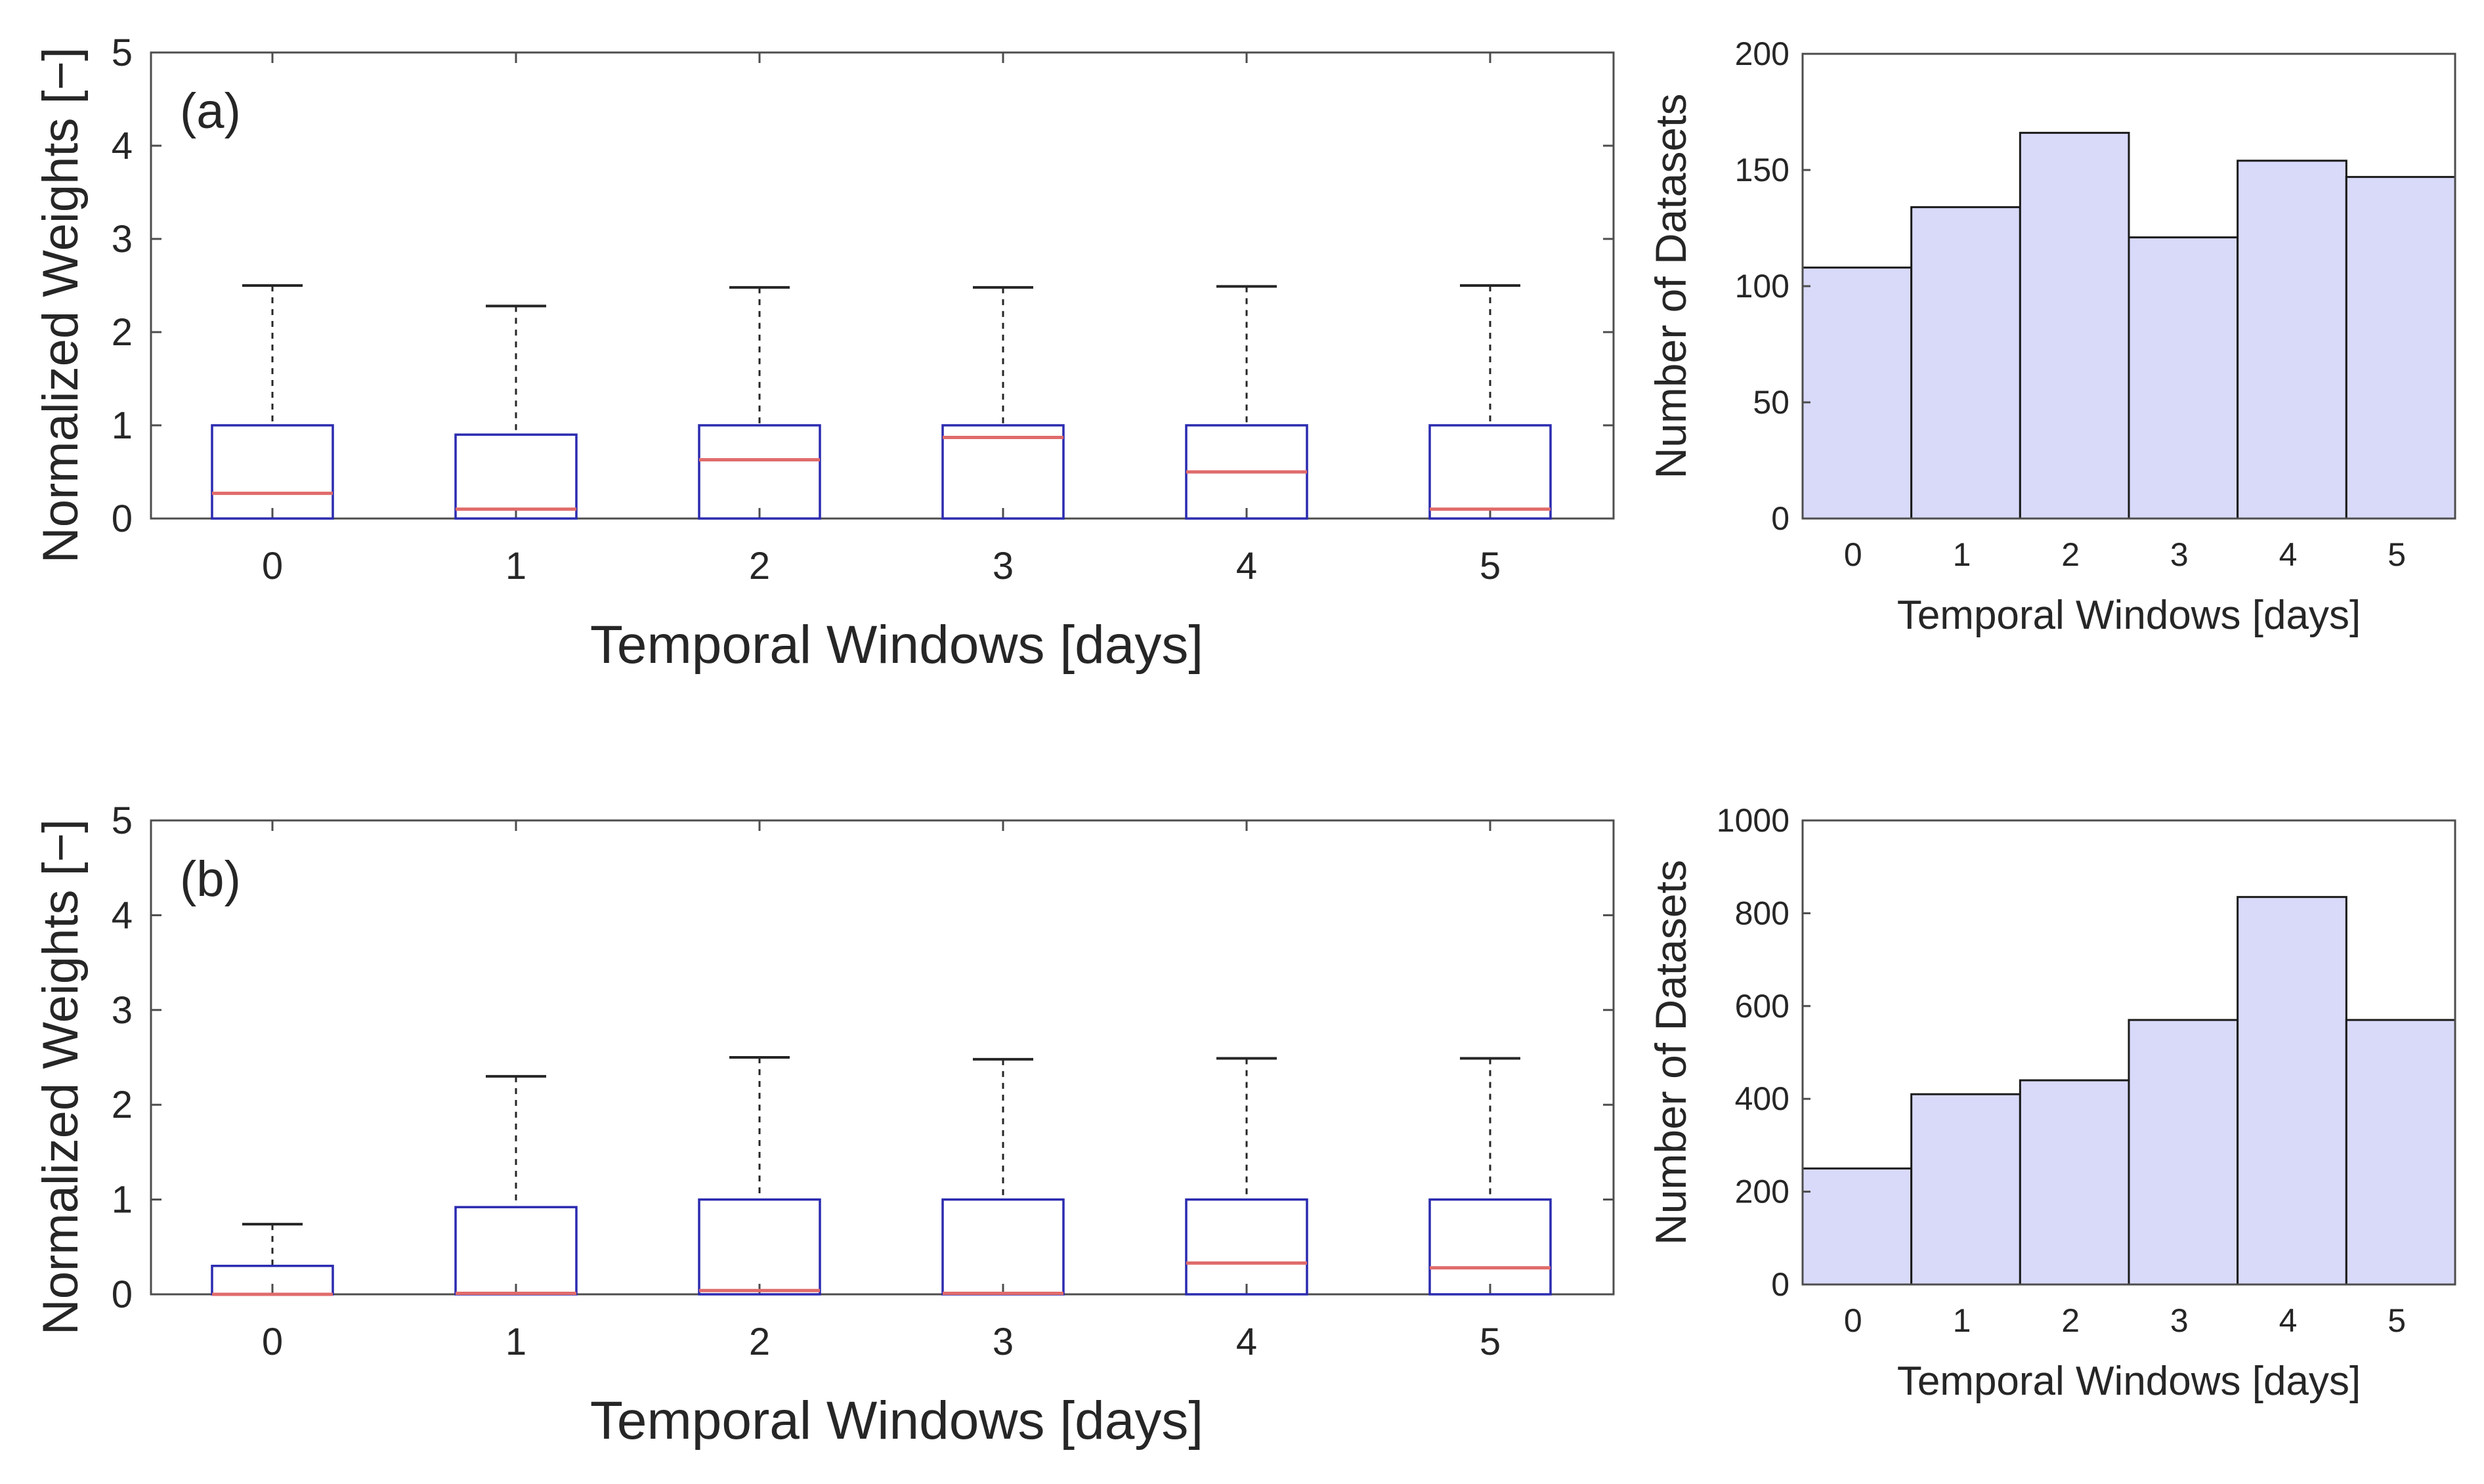 This screenshot has height=1484, width=2484. I want to click on y-tick-label: 800, so click(1762, 913).